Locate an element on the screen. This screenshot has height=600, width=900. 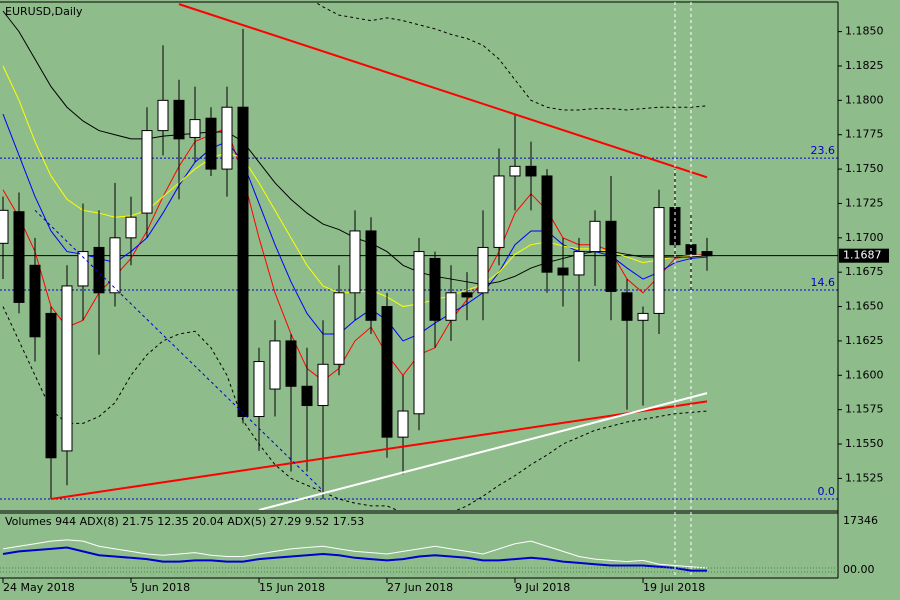
last-price-label: 1.1687 is located at coordinates (862, 255).